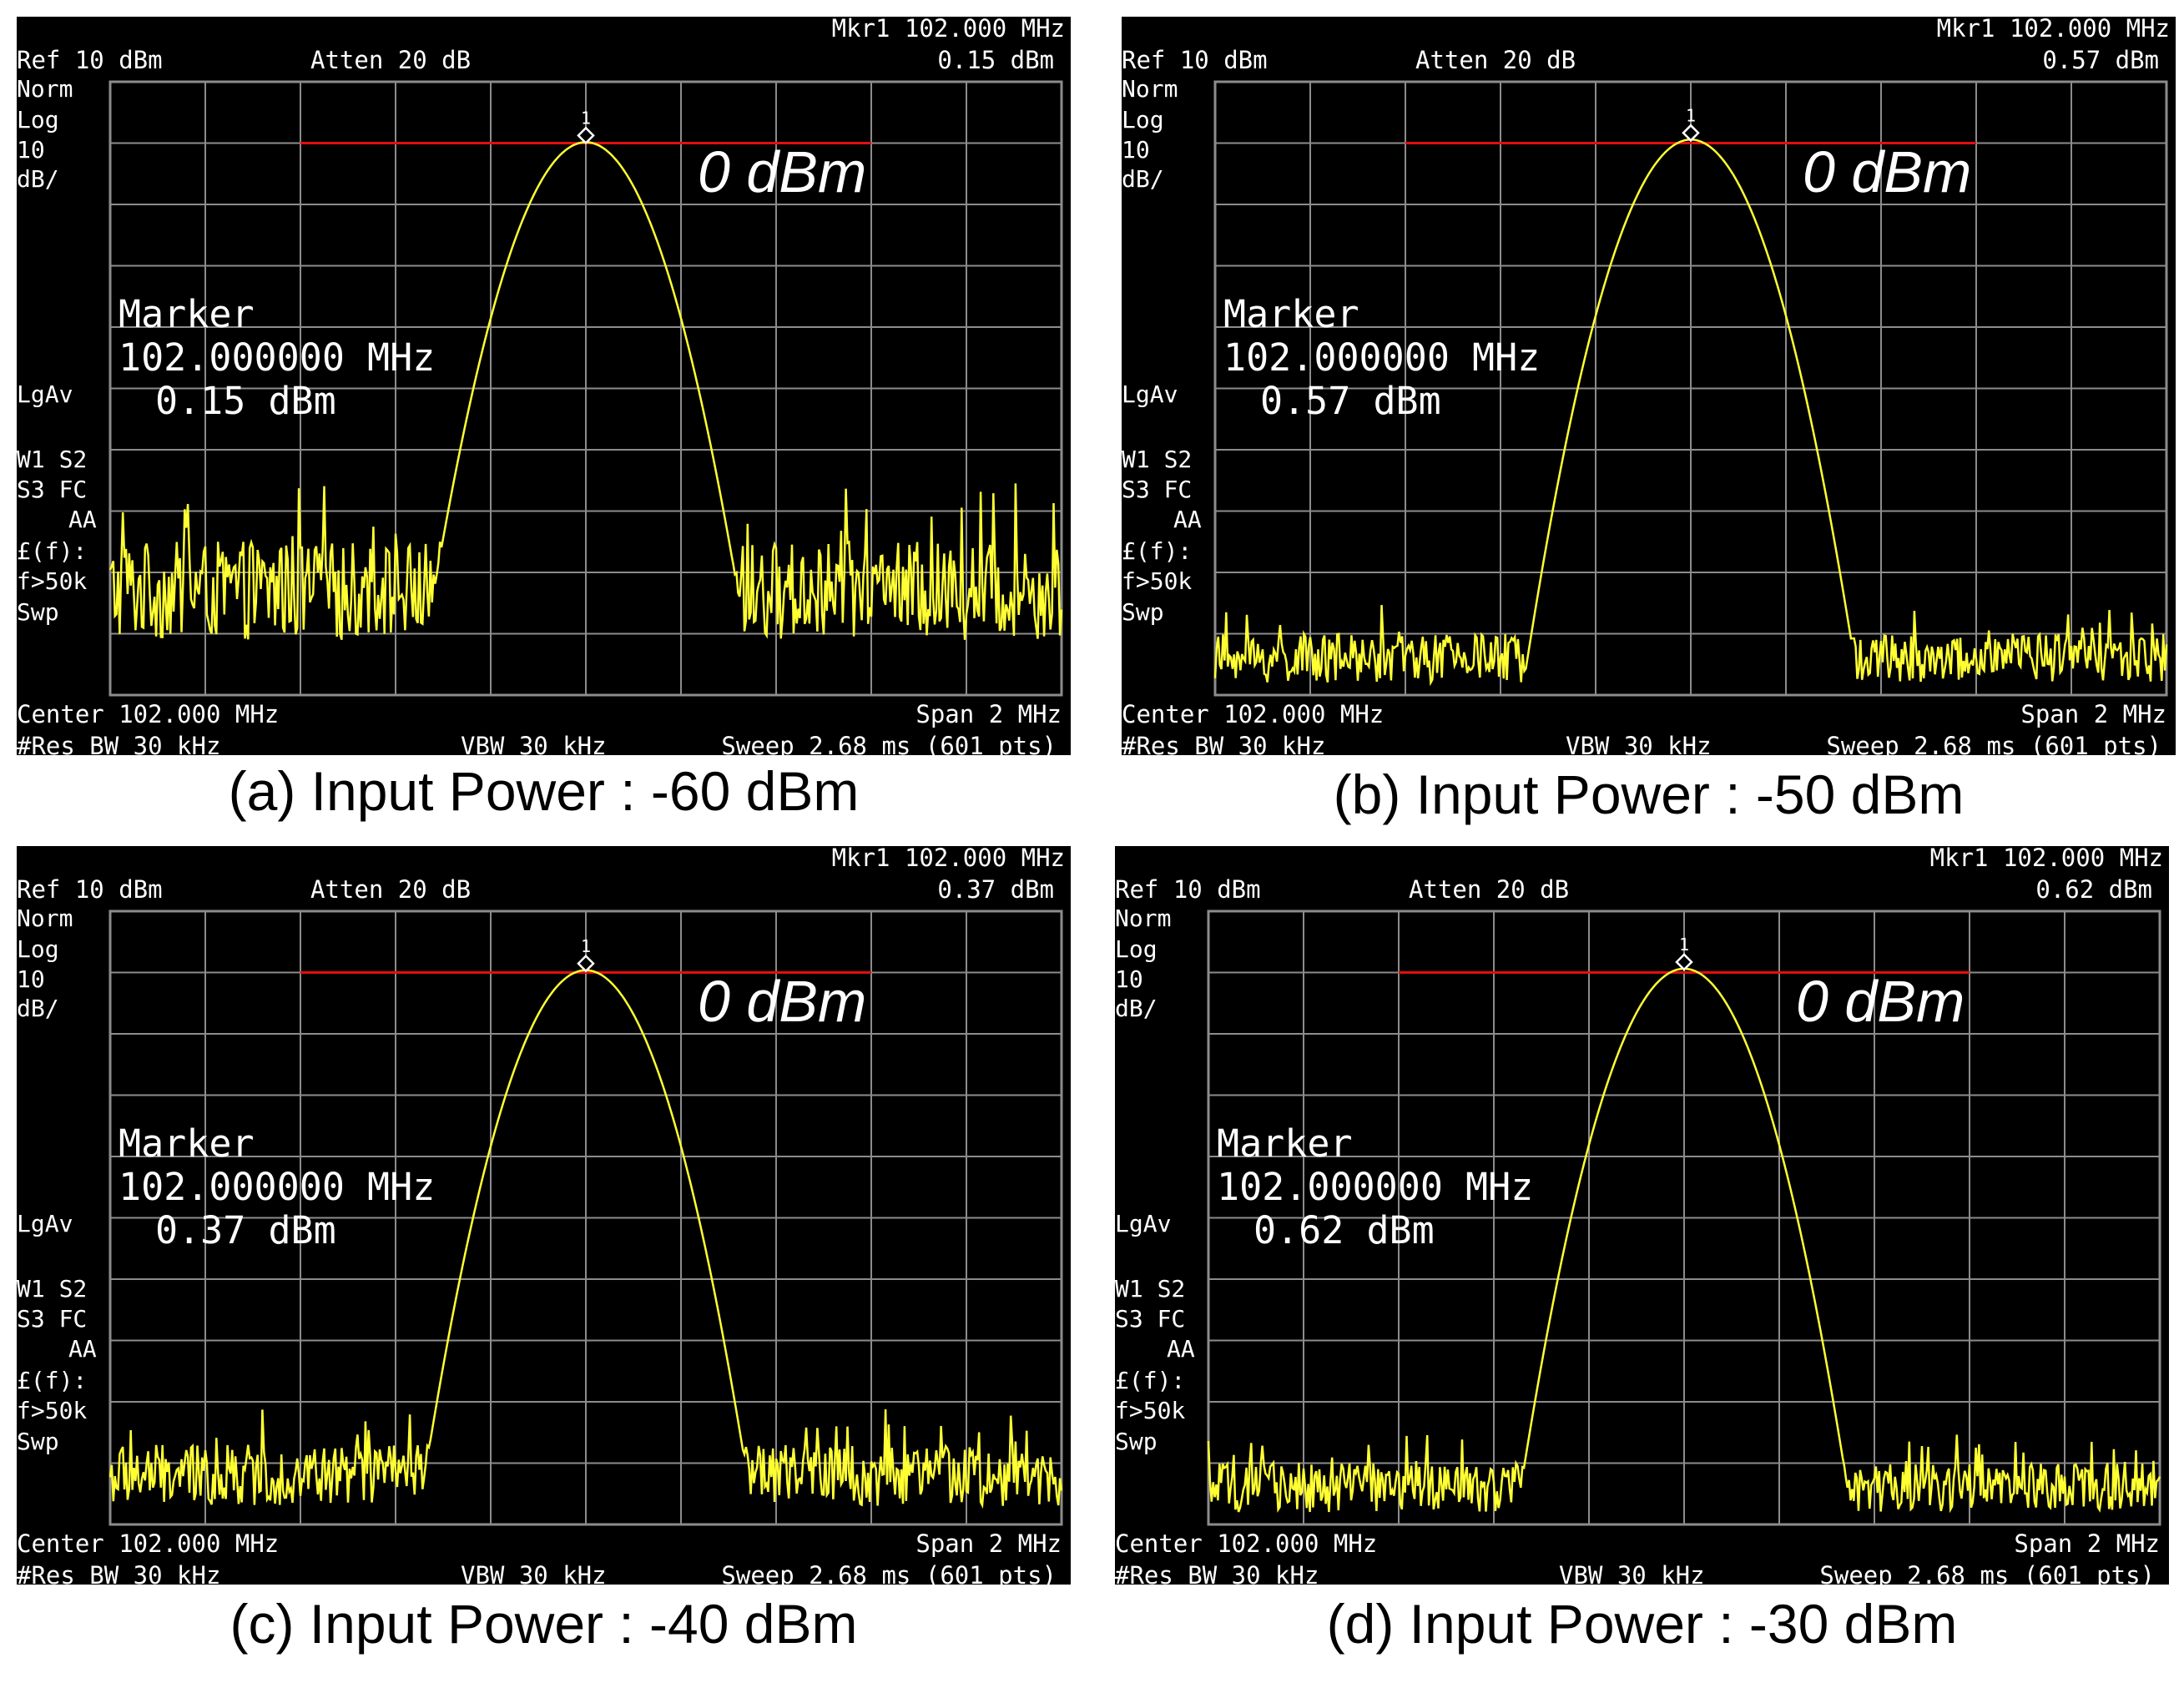 This screenshot has width=2184, height=1683. I want to click on marker-readout-value: 0.15 dBm, so click(995, 60).